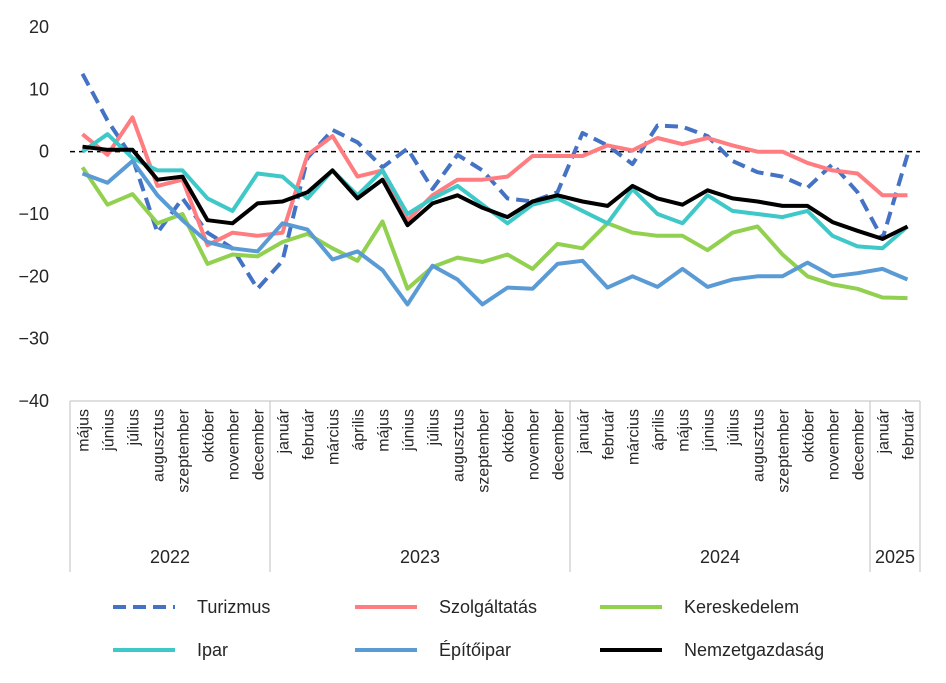  I want to click on x-tick-label-30: november, so click(834, 444).